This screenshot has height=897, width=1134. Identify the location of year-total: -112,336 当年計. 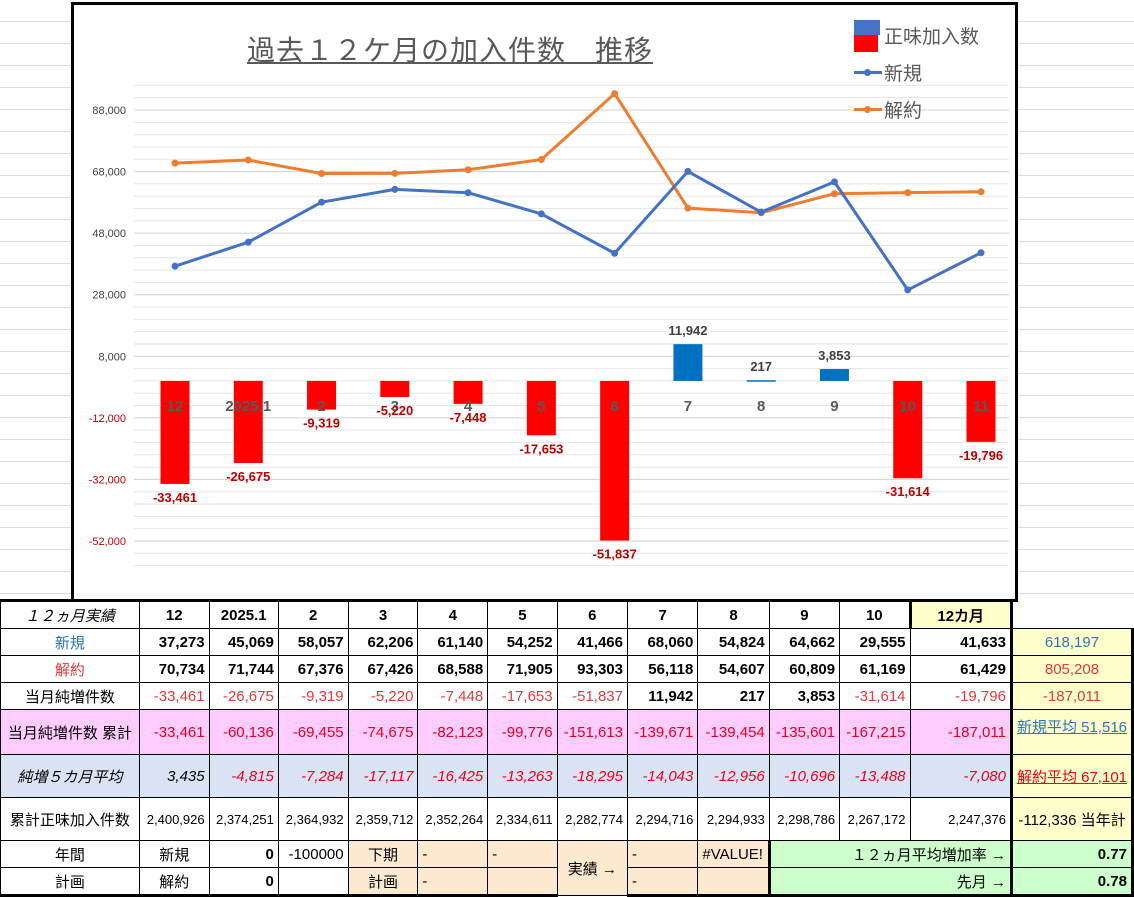
(1071, 819).